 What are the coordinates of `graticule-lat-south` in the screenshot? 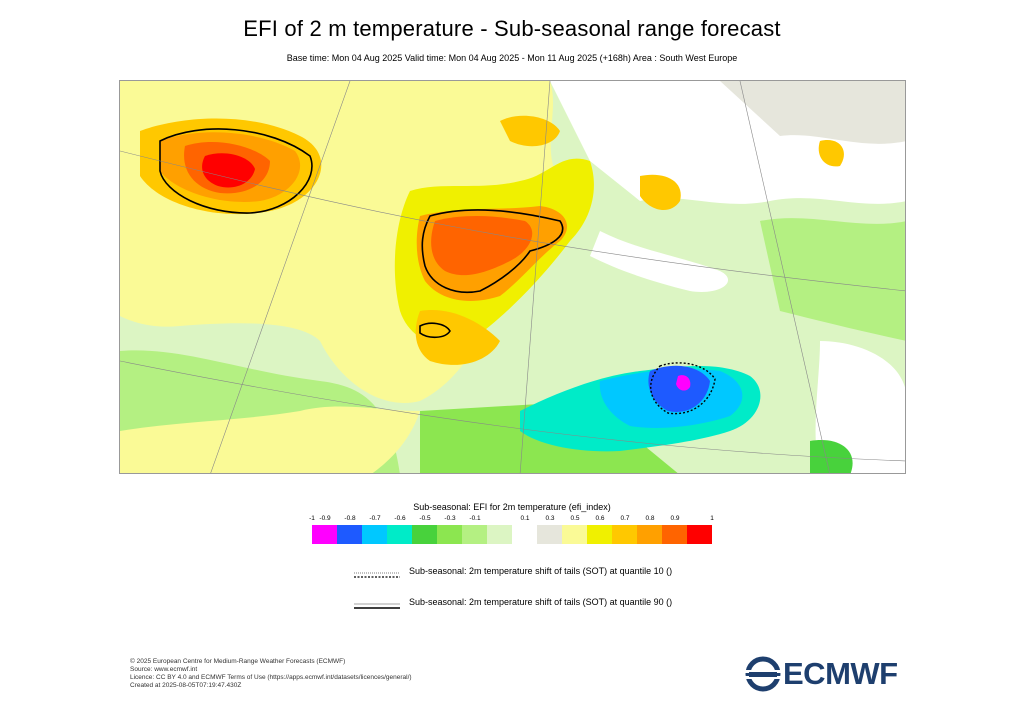 It's located at (512, 411).